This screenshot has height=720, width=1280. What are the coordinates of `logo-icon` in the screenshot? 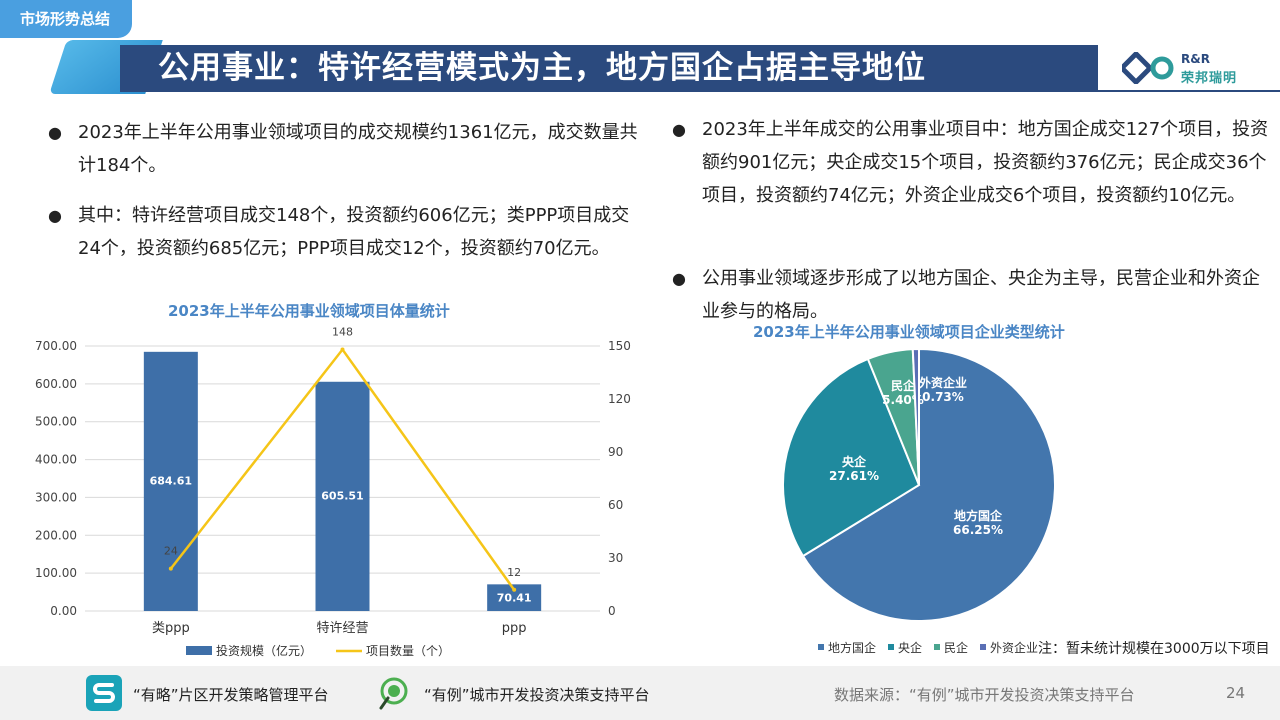 It's located at (1148, 68).